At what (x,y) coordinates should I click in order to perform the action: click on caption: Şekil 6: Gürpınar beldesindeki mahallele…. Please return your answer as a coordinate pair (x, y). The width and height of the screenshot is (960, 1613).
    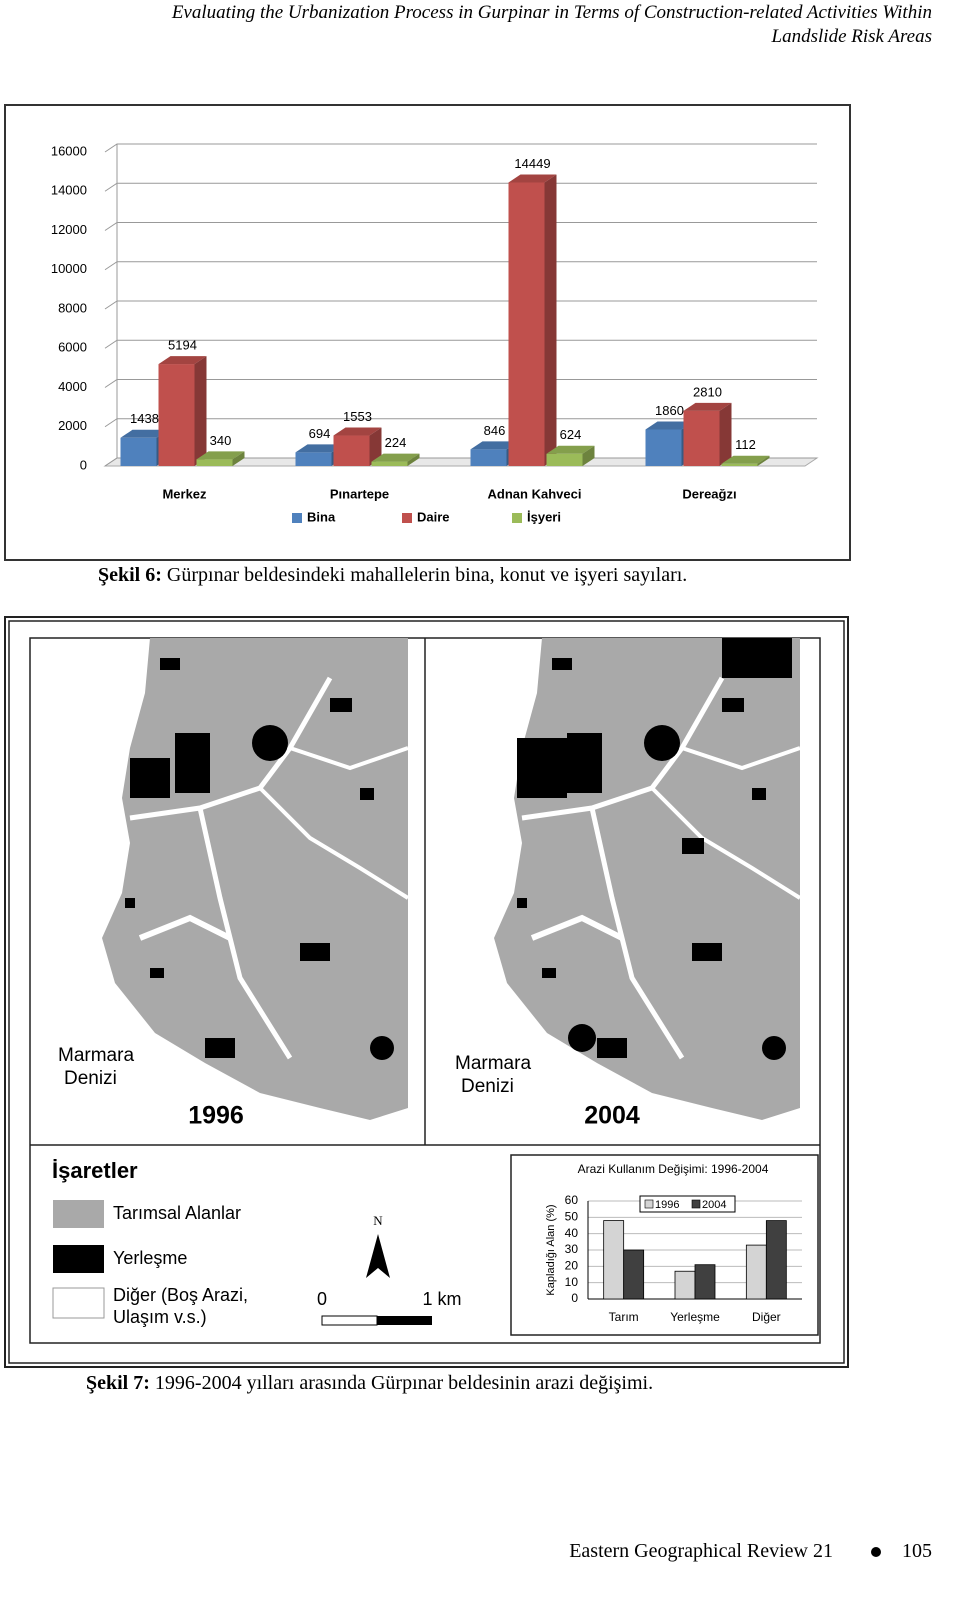
    Looking at the image, I should click on (392, 575).